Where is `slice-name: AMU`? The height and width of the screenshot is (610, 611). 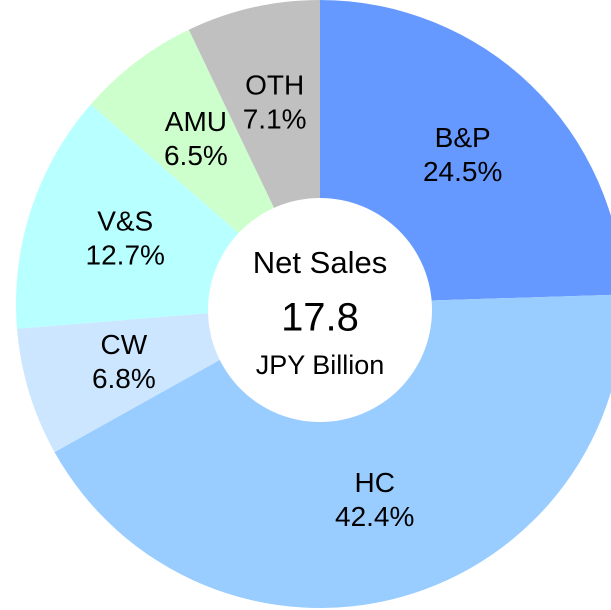
slice-name: AMU is located at coordinates (196, 121).